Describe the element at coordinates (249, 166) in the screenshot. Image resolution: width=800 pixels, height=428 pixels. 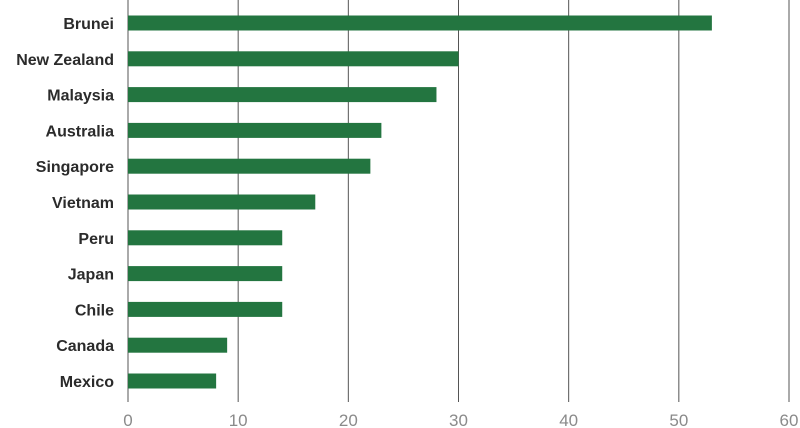
I see `bar-singapore` at that location.